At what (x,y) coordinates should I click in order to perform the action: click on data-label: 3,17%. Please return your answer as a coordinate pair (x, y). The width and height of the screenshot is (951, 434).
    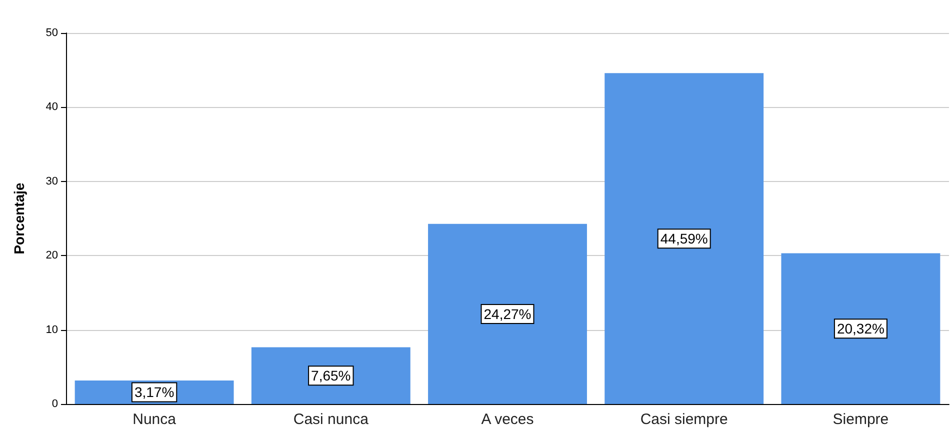
    Looking at the image, I should click on (154, 392).